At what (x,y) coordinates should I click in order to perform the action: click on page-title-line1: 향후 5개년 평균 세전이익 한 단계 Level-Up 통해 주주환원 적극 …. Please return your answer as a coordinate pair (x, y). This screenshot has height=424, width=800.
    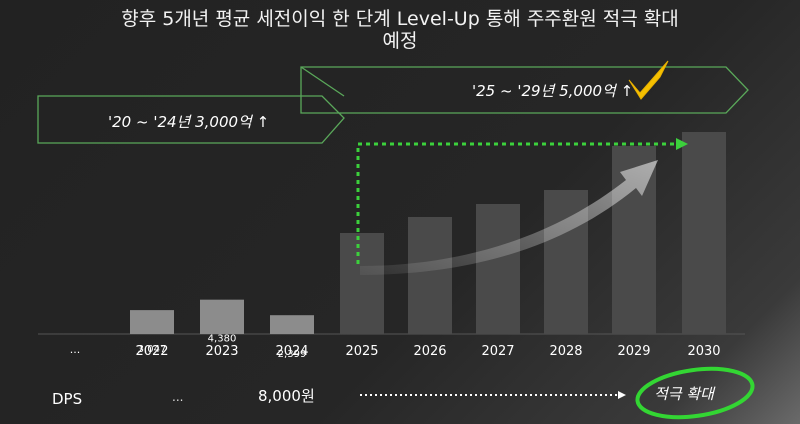
    Looking at the image, I should click on (400, 19).